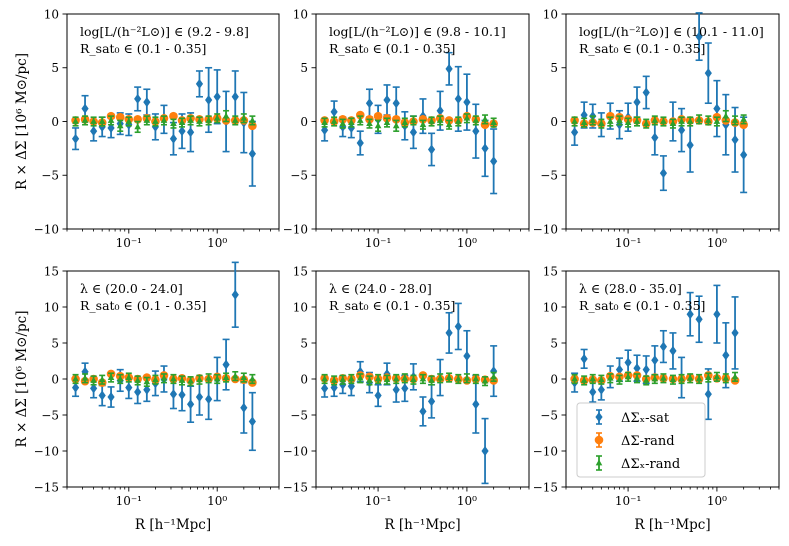 This screenshot has height=546, width=789. Describe the element at coordinates (645, 418) in the screenshot. I see `legend-label: ΔΣₓ-sat` at that location.